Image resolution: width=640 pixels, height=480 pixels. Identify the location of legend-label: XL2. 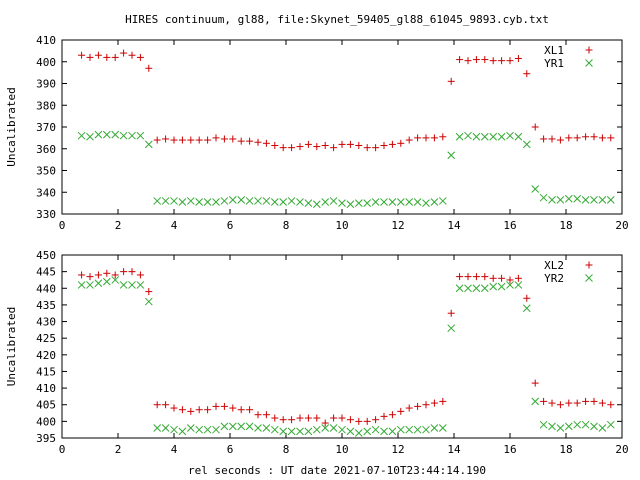
(554, 265).